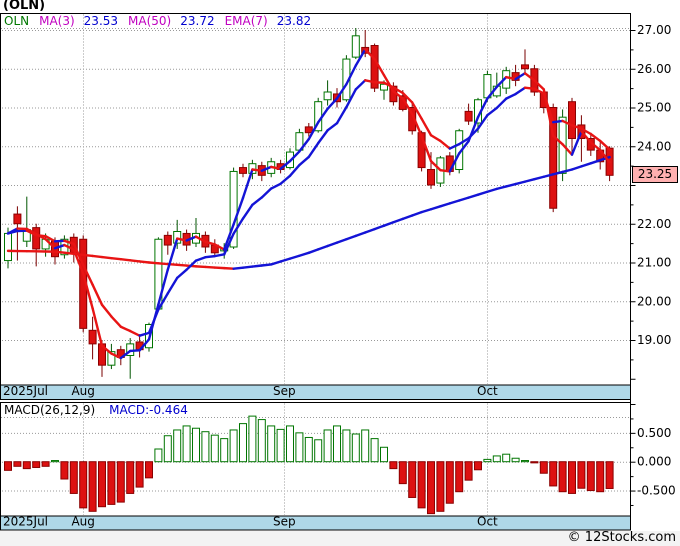 The width and height of the screenshot is (680, 546). Describe the element at coordinates (654, 462) in the screenshot. I see `macd-tick-label: 0.000` at that location.